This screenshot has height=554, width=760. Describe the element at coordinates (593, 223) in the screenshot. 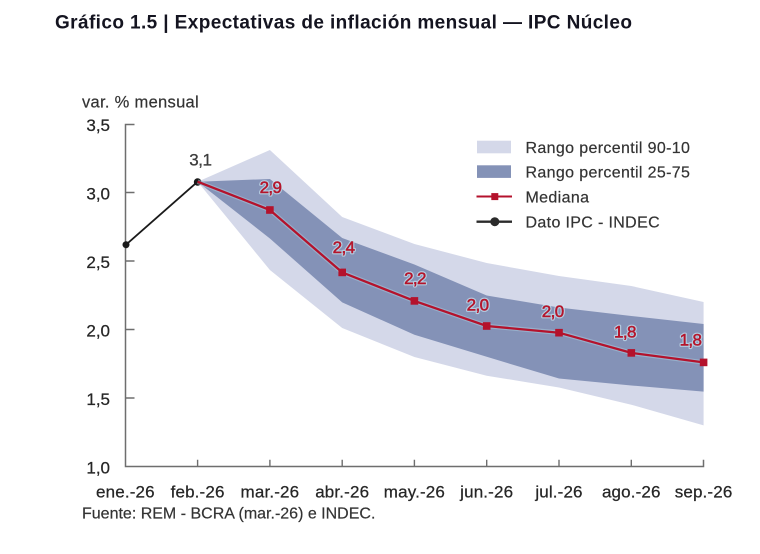

I see `svg-text: Dato IPC - INDEC` at that location.